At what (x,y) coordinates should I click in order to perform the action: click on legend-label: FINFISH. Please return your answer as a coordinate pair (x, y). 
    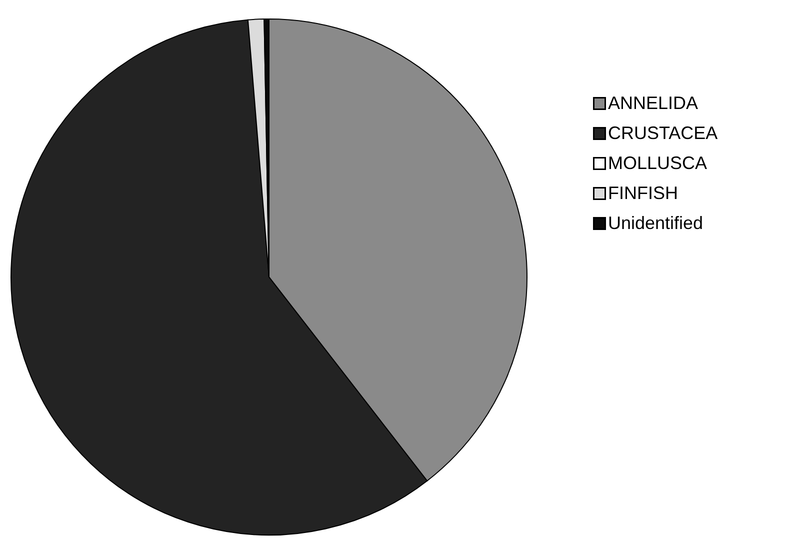
    Looking at the image, I should click on (643, 193).